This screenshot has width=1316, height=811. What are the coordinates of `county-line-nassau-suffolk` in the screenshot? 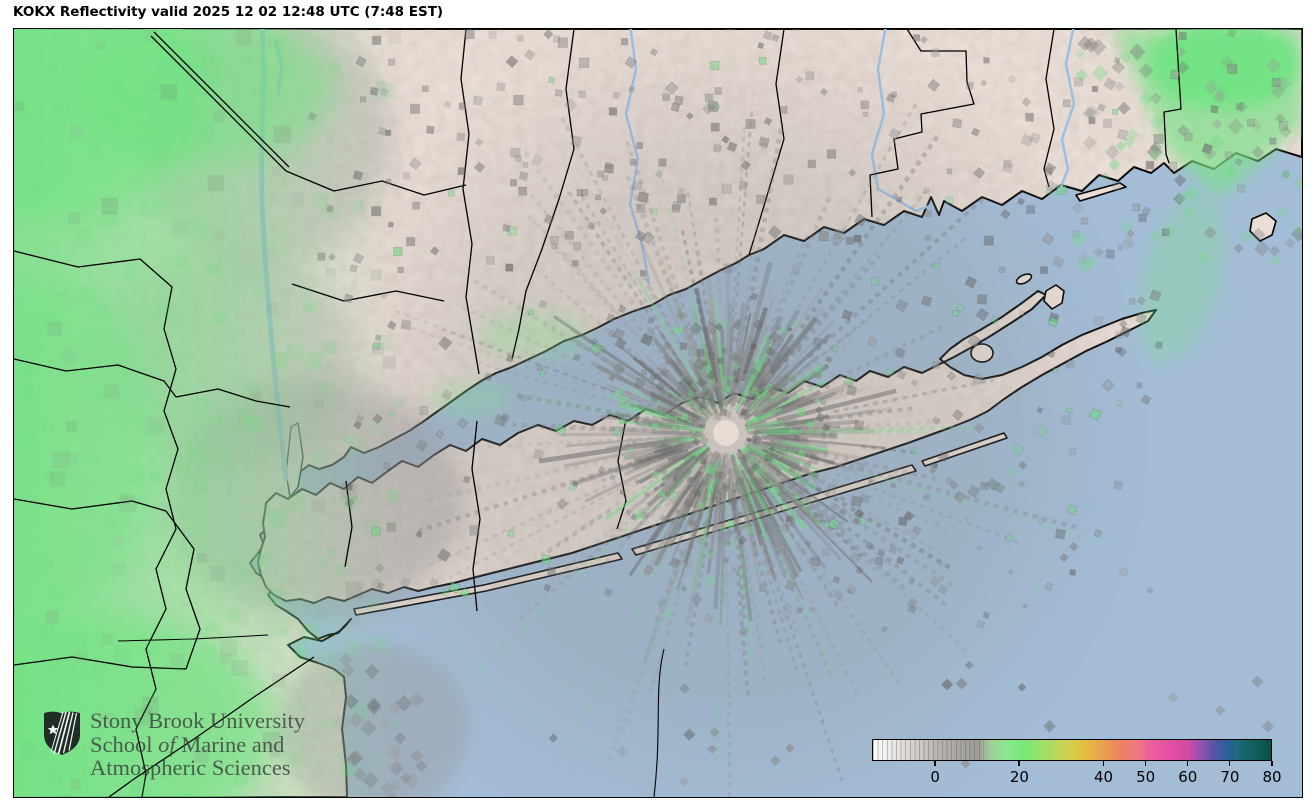 It's located at (476, 516).